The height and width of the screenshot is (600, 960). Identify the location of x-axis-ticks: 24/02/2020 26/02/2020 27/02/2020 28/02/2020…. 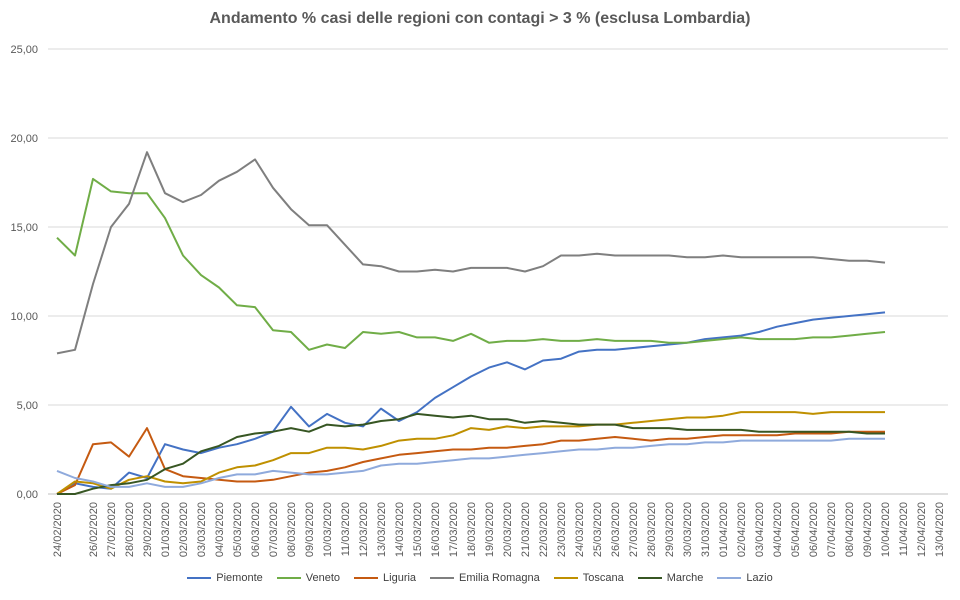
(499, 529).